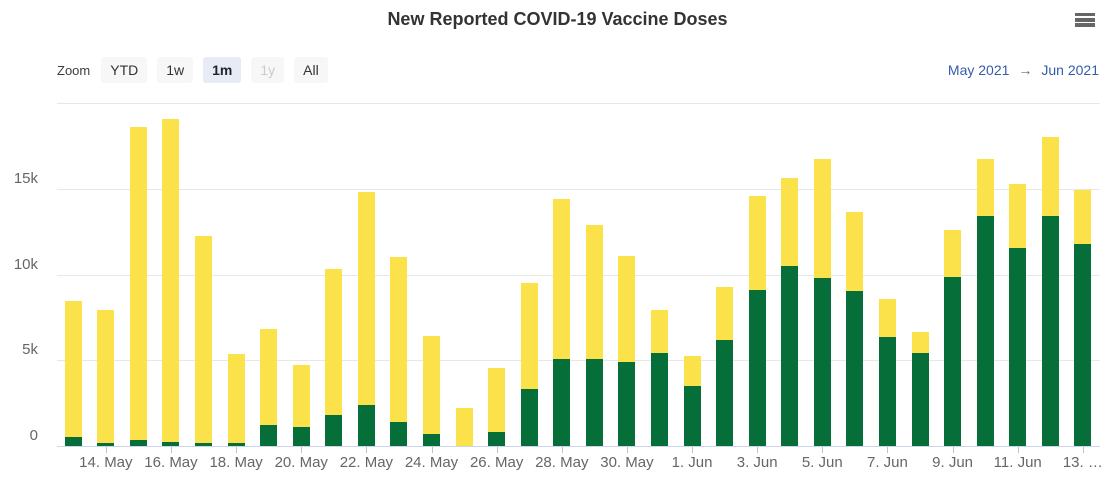 The width and height of the screenshot is (1115, 500). What do you see at coordinates (978, 70) in the screenshot?
I see `range-from: May 2021` at bounding box center [978, 70].